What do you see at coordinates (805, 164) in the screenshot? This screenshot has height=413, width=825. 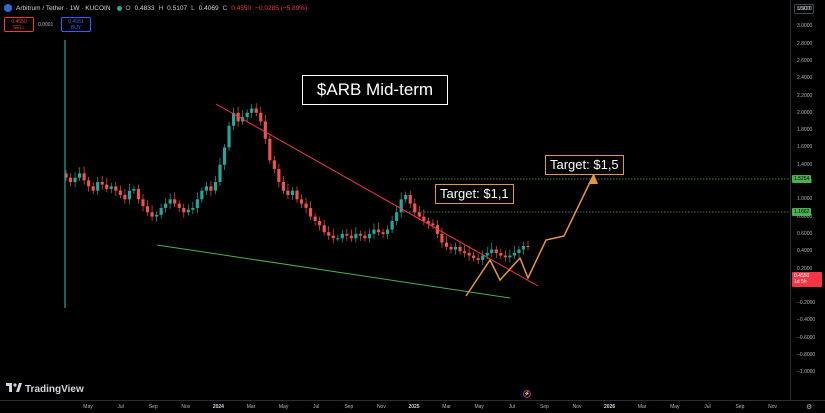 I see `price-tick-label: 1.4000` at bounding box center [805, 164].